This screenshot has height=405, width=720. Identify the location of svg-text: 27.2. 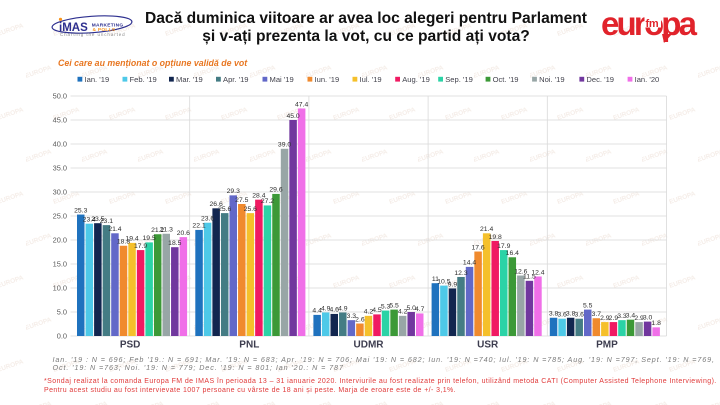
(267, 201).